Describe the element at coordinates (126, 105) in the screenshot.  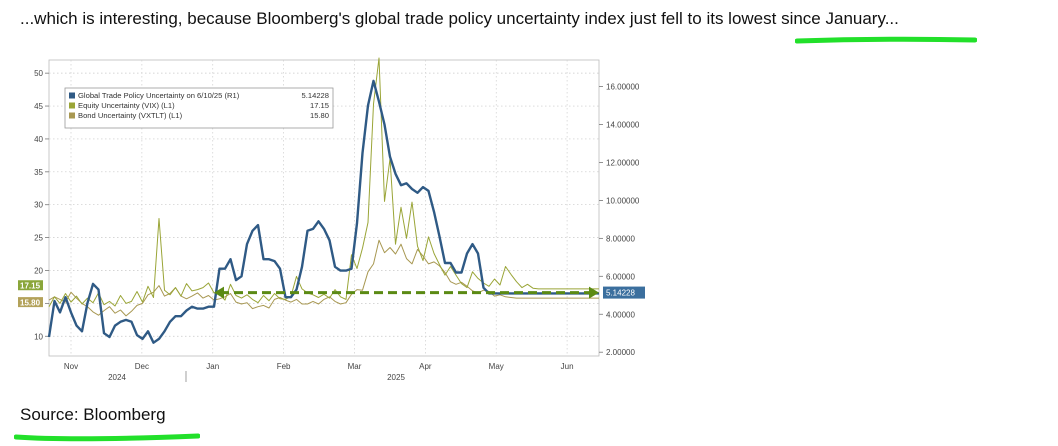
I see `legend-label: Equity Uncertainty (VIX) (L1)` at that location.